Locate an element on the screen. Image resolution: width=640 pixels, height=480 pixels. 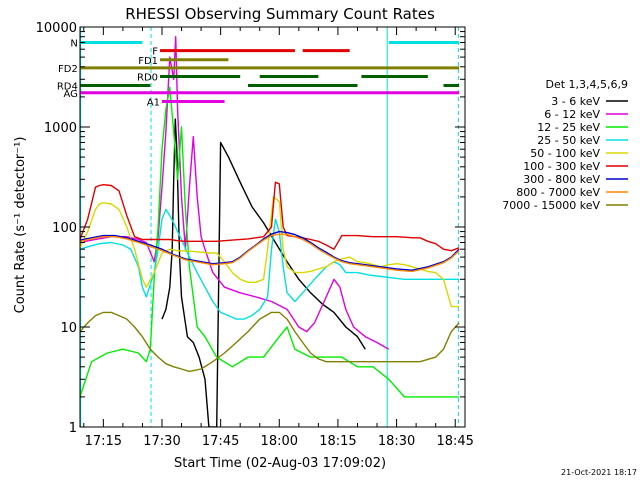
legend-label-6: 300 - 800 keV is located at coordinates (561, 179).